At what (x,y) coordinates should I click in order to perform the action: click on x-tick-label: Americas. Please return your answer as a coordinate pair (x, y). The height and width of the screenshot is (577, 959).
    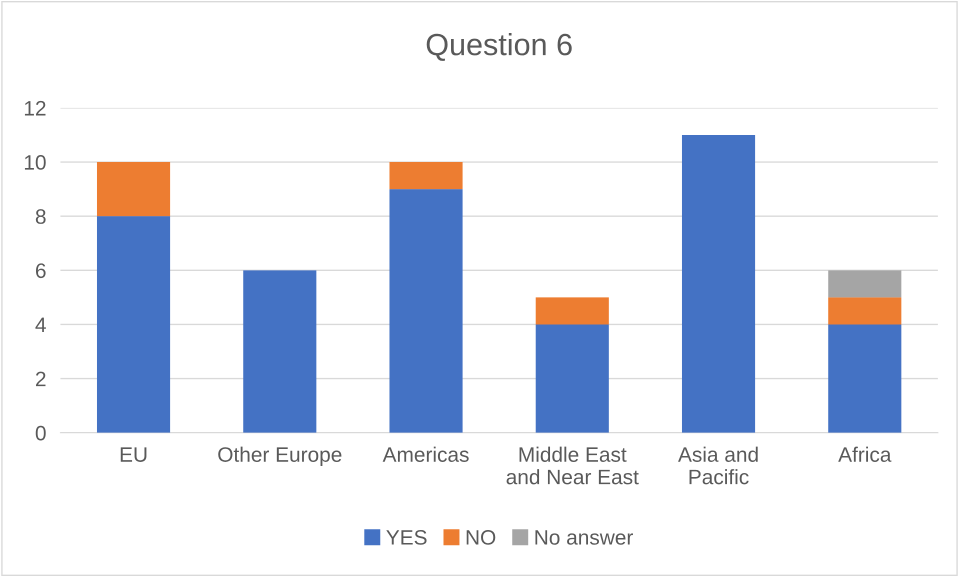
    Looking at the image, I should click on (425, 454).